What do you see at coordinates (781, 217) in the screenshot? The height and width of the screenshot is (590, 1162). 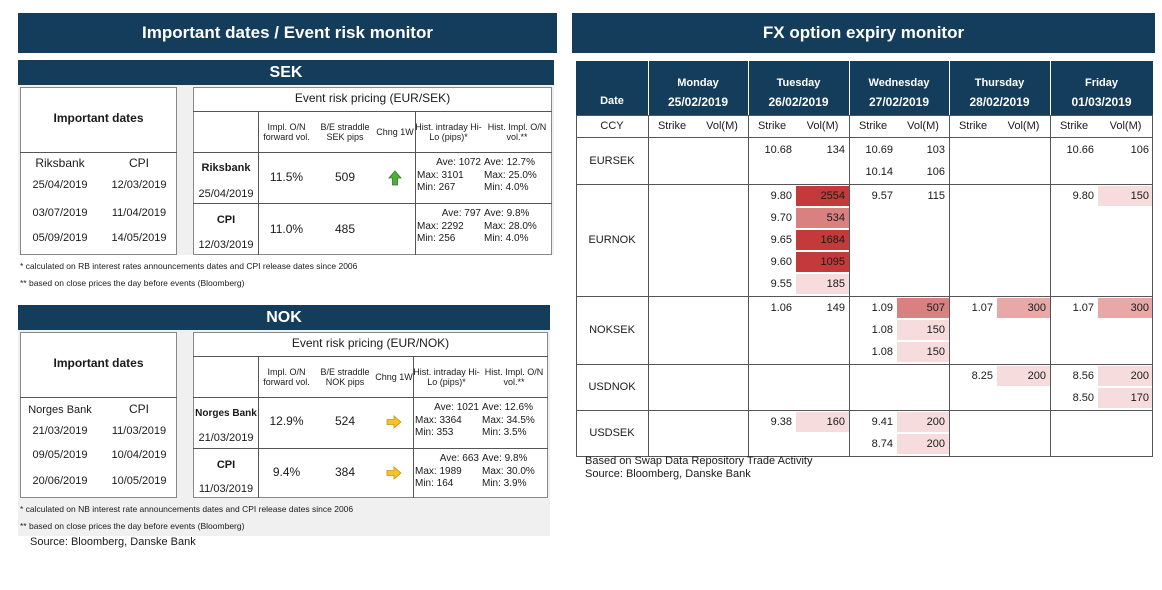 I see `fx-strike-cell: 9.70` at bounding box center [781, 217].